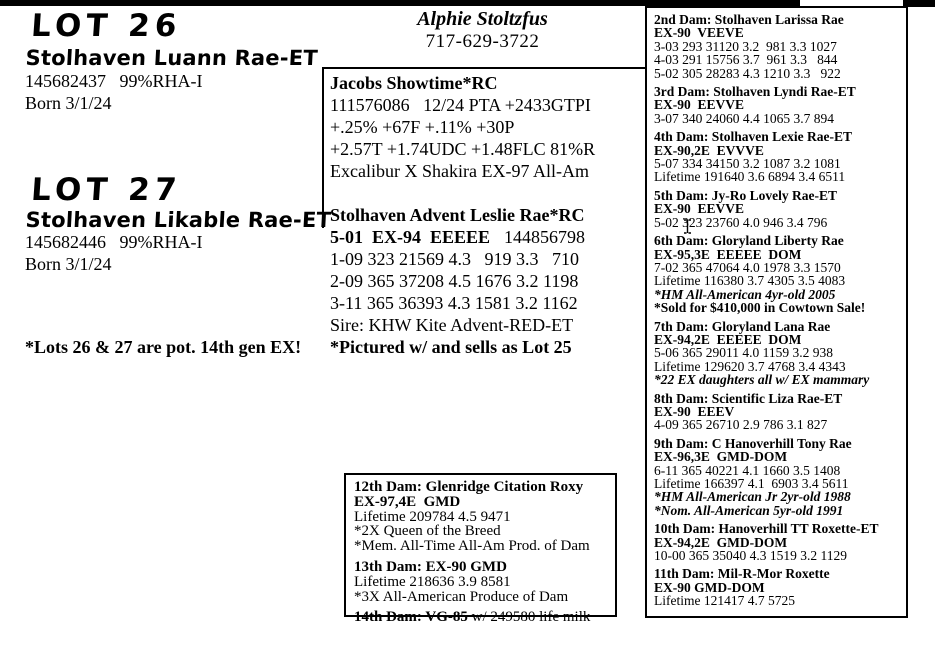 The width and height of the screenshot is (935, 650). Describe the element at coordinates (721, 457) in the screenshot. I see `dam-section-score: EX-96,3E GMD-DOM` at that location.